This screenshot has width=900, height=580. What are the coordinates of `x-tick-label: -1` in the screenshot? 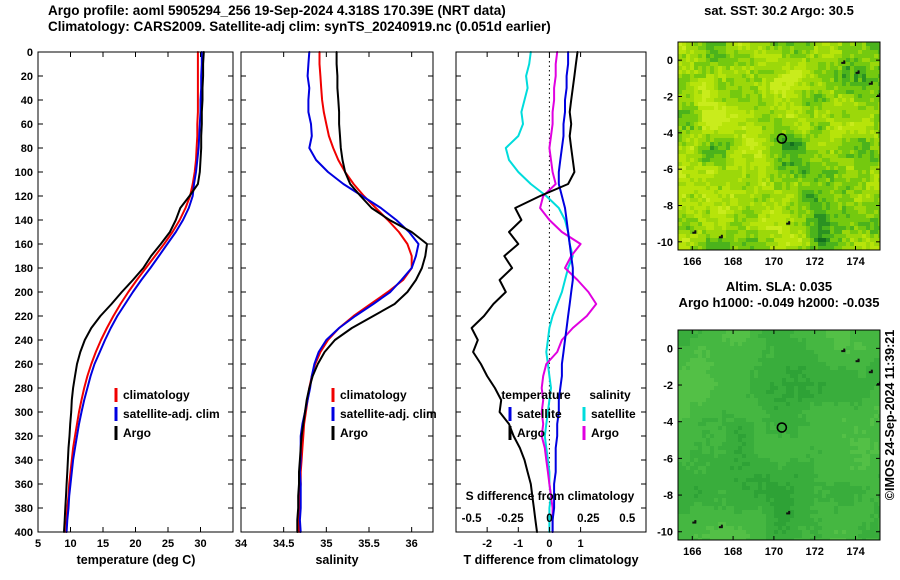 It's located at (518, 544).